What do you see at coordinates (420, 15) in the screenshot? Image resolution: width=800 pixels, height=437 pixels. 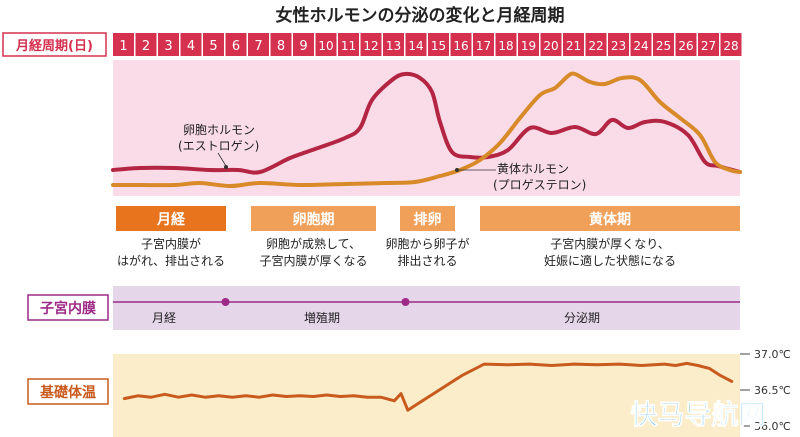 I see `page-title: 女性ホルモンの分泌の変化と月経周期` at bounding box center [420, 15].